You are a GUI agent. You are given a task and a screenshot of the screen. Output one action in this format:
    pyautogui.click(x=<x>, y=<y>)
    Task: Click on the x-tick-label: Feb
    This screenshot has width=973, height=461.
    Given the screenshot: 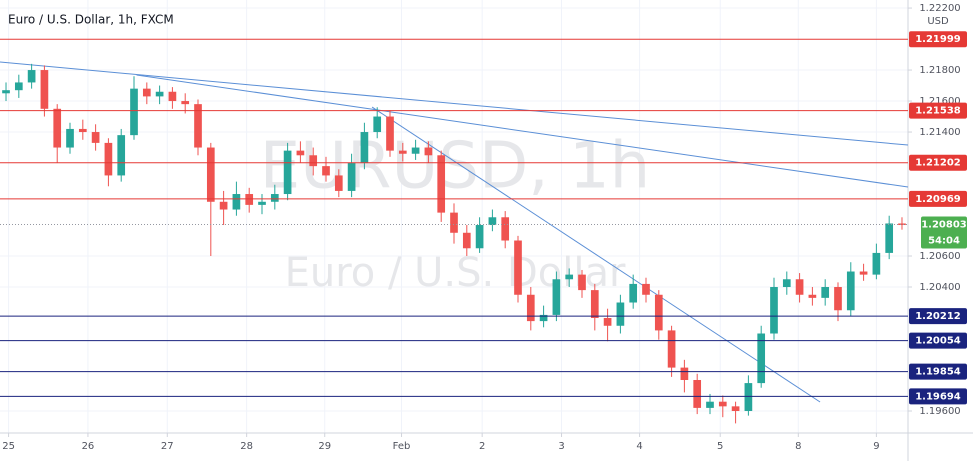 What is the action you would take?
    pyautogui.click(x=402, y=446)
    